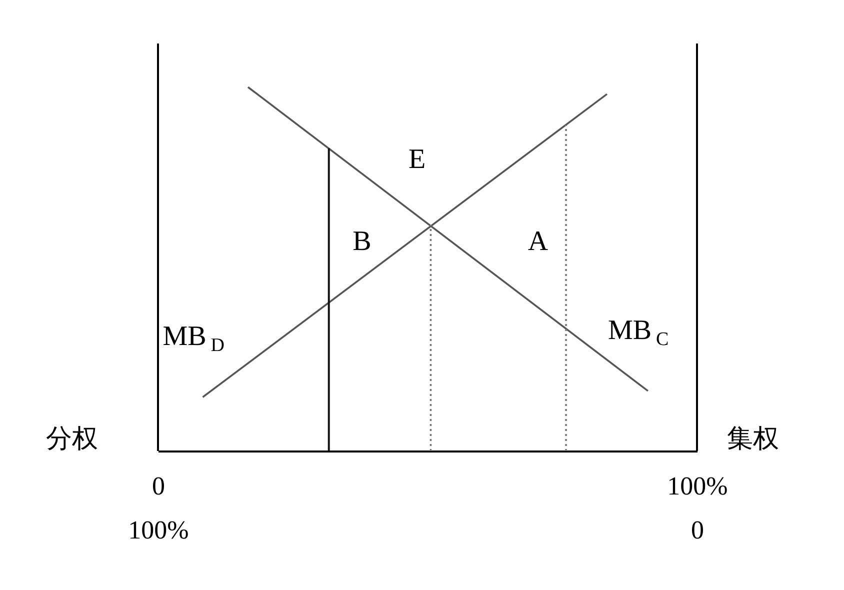  What do you see at coordinates (753, 438) in the screenshot?
I see `text: 集权` at bounding box center [753, 438].